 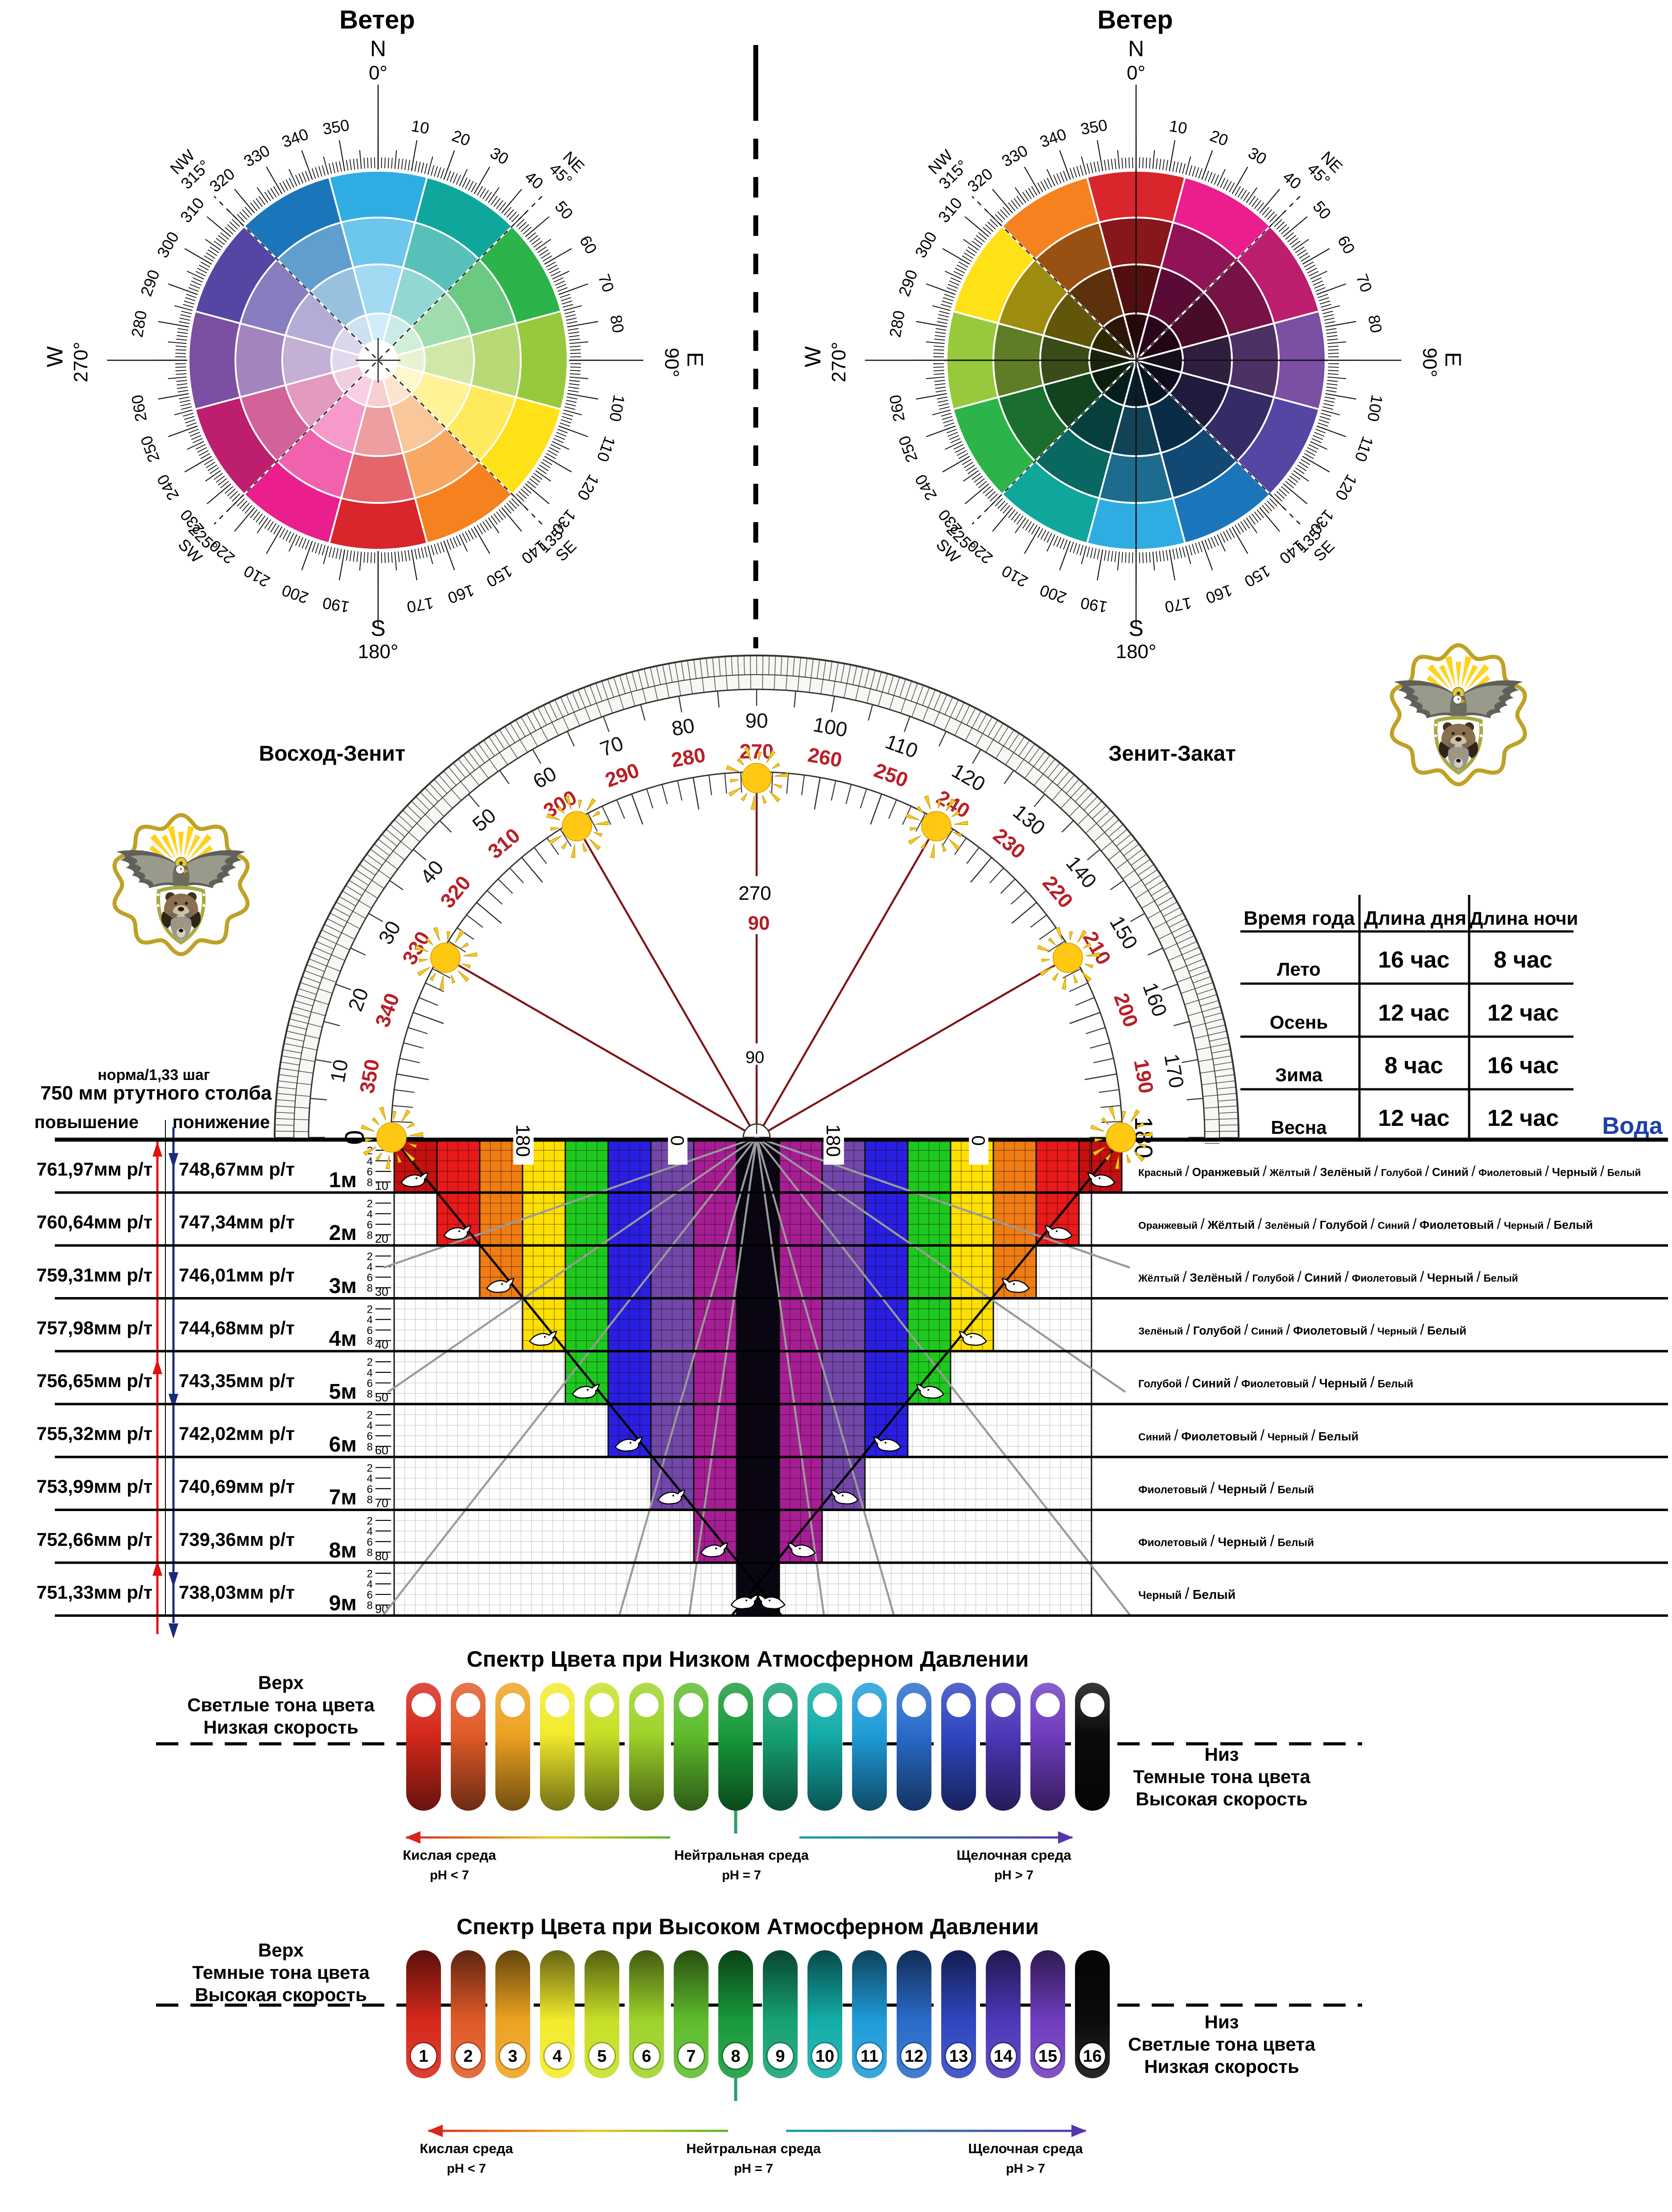 What do you see at coordinates (86, 1122) in the screenshot?
I see `svg-text: повышение` at bounding box center [86, 1122].